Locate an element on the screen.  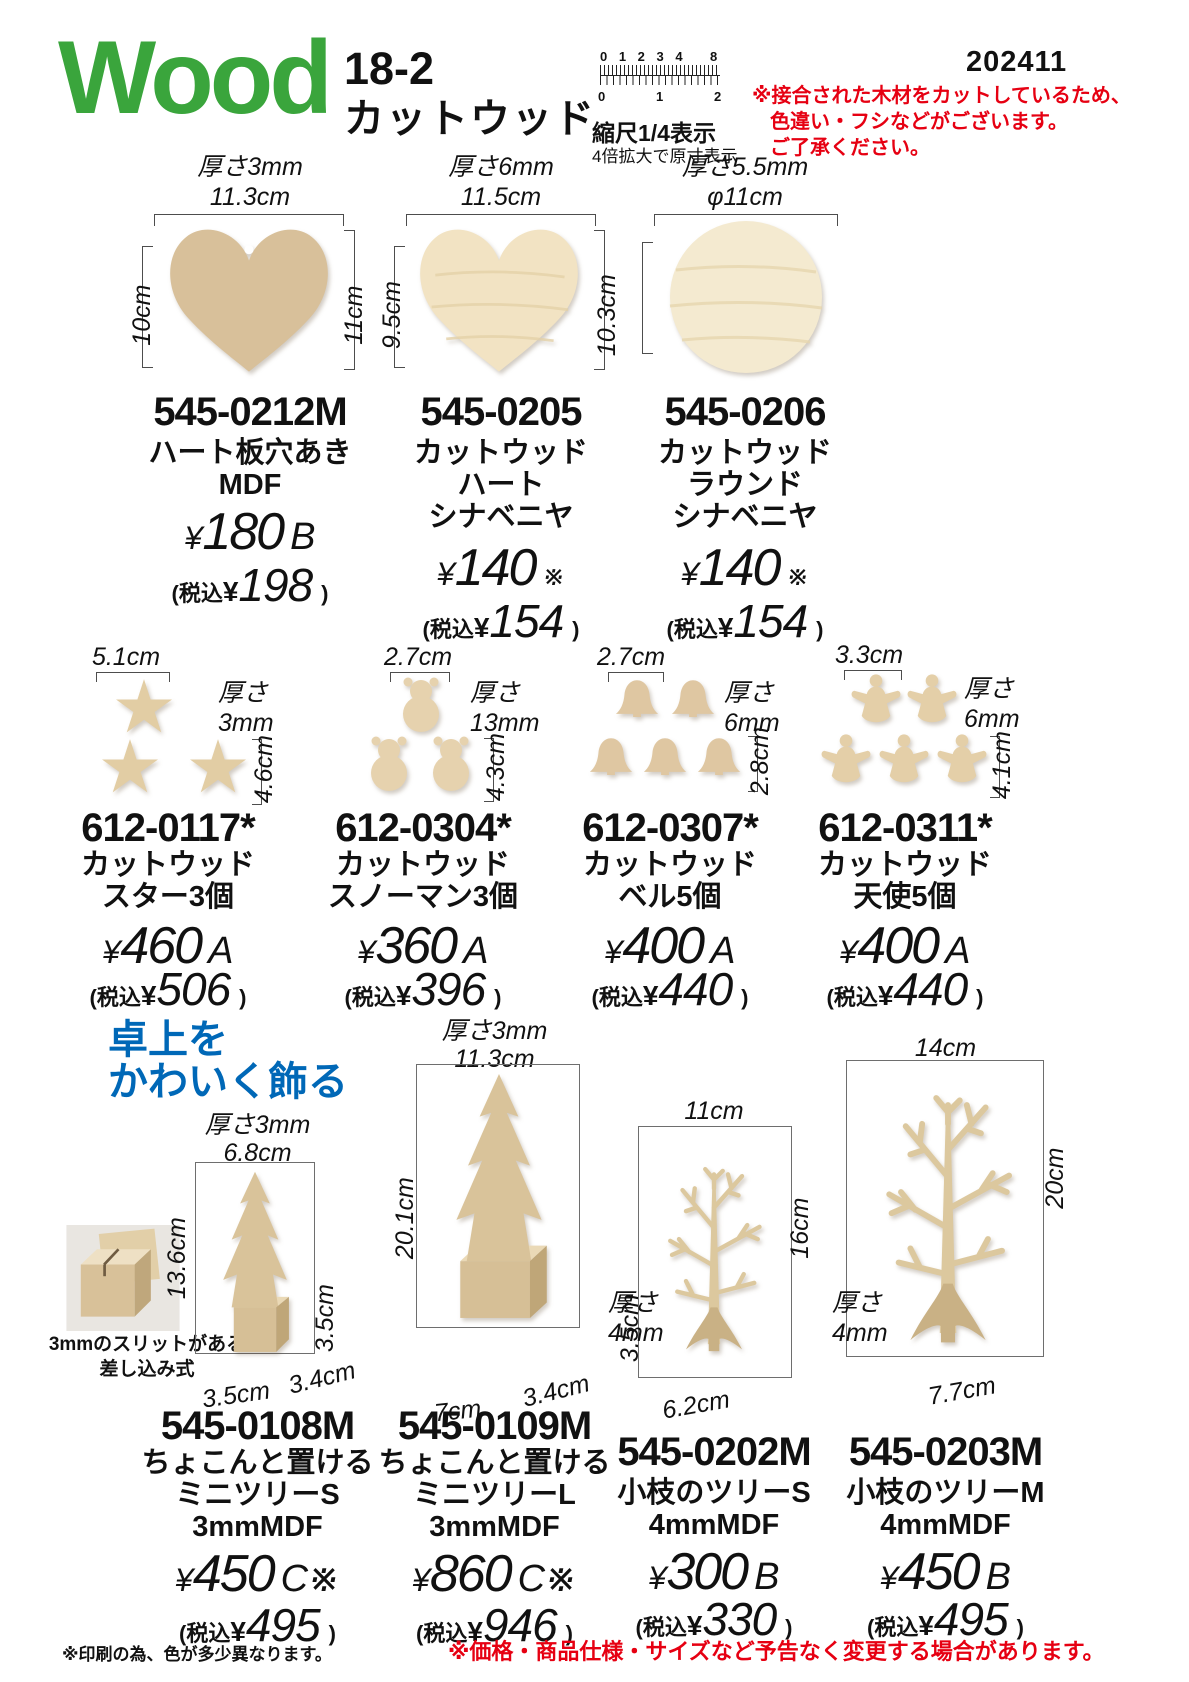
dim-width: 11cm is located at coordinates (714, 1111).